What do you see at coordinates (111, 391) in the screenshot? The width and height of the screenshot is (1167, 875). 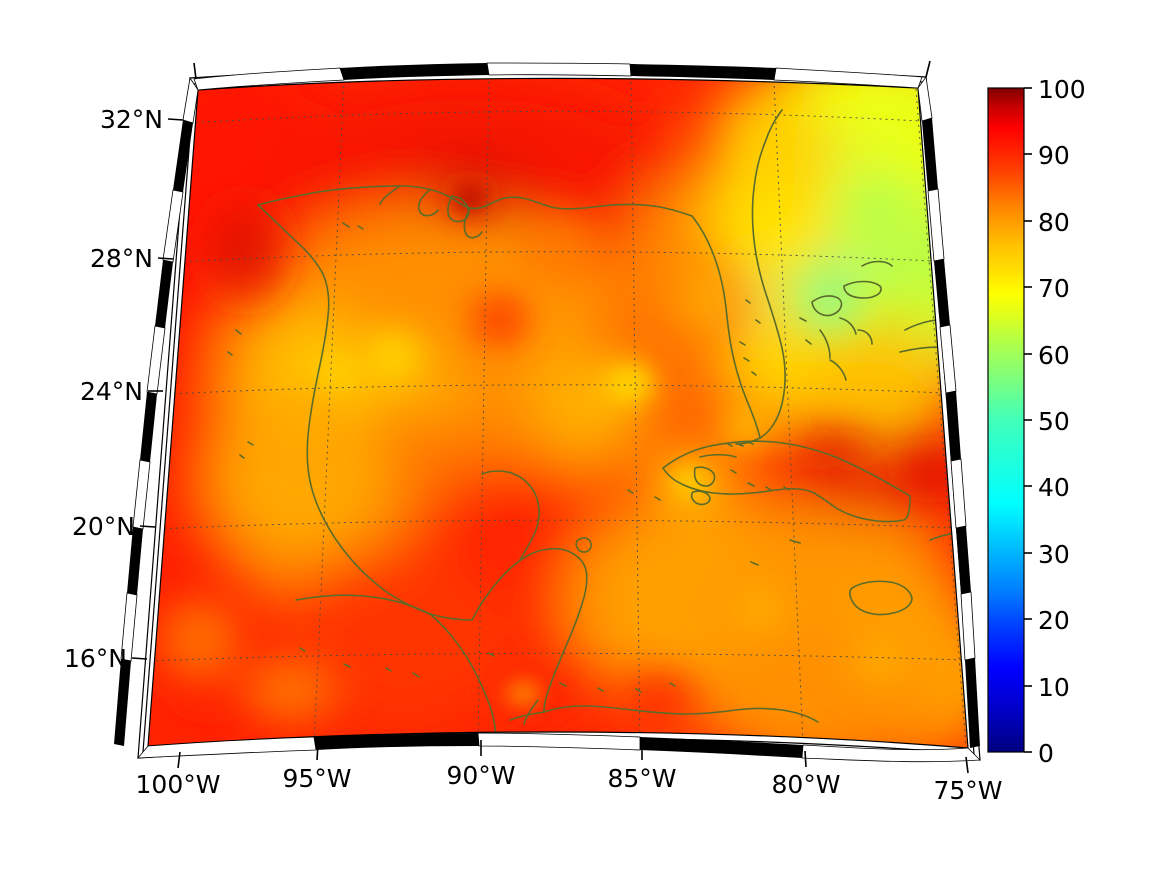 I see `y-tick-label: 24°N` at bounding box center [111, 391].